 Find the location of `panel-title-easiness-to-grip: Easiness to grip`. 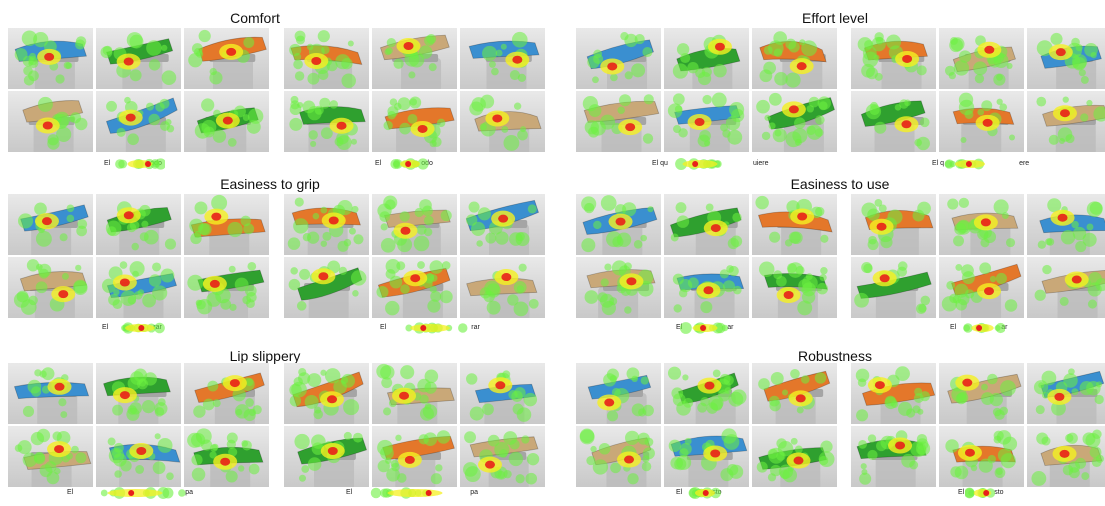

panel-title-easiness-to-grip: Easiness to grip is located at coordinates (270, 184).